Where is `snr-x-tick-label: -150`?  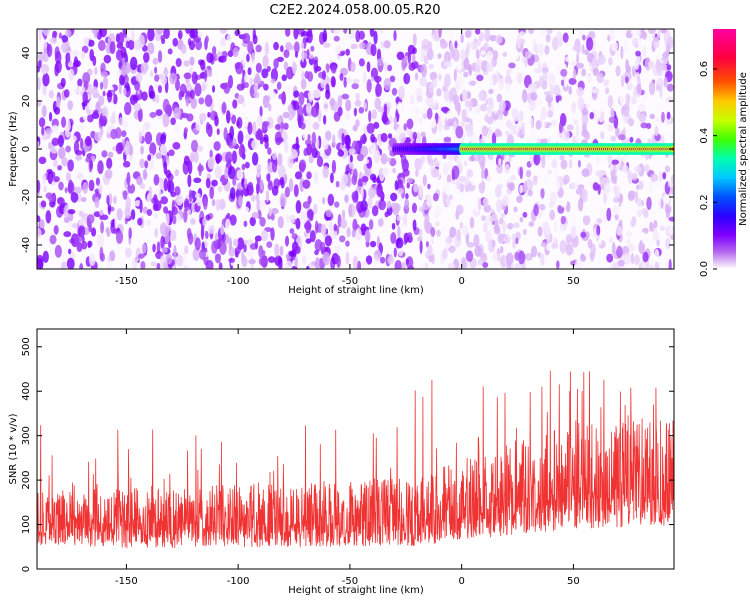
snr-x-tick-label: -150 is located at coordinates (126, 581).